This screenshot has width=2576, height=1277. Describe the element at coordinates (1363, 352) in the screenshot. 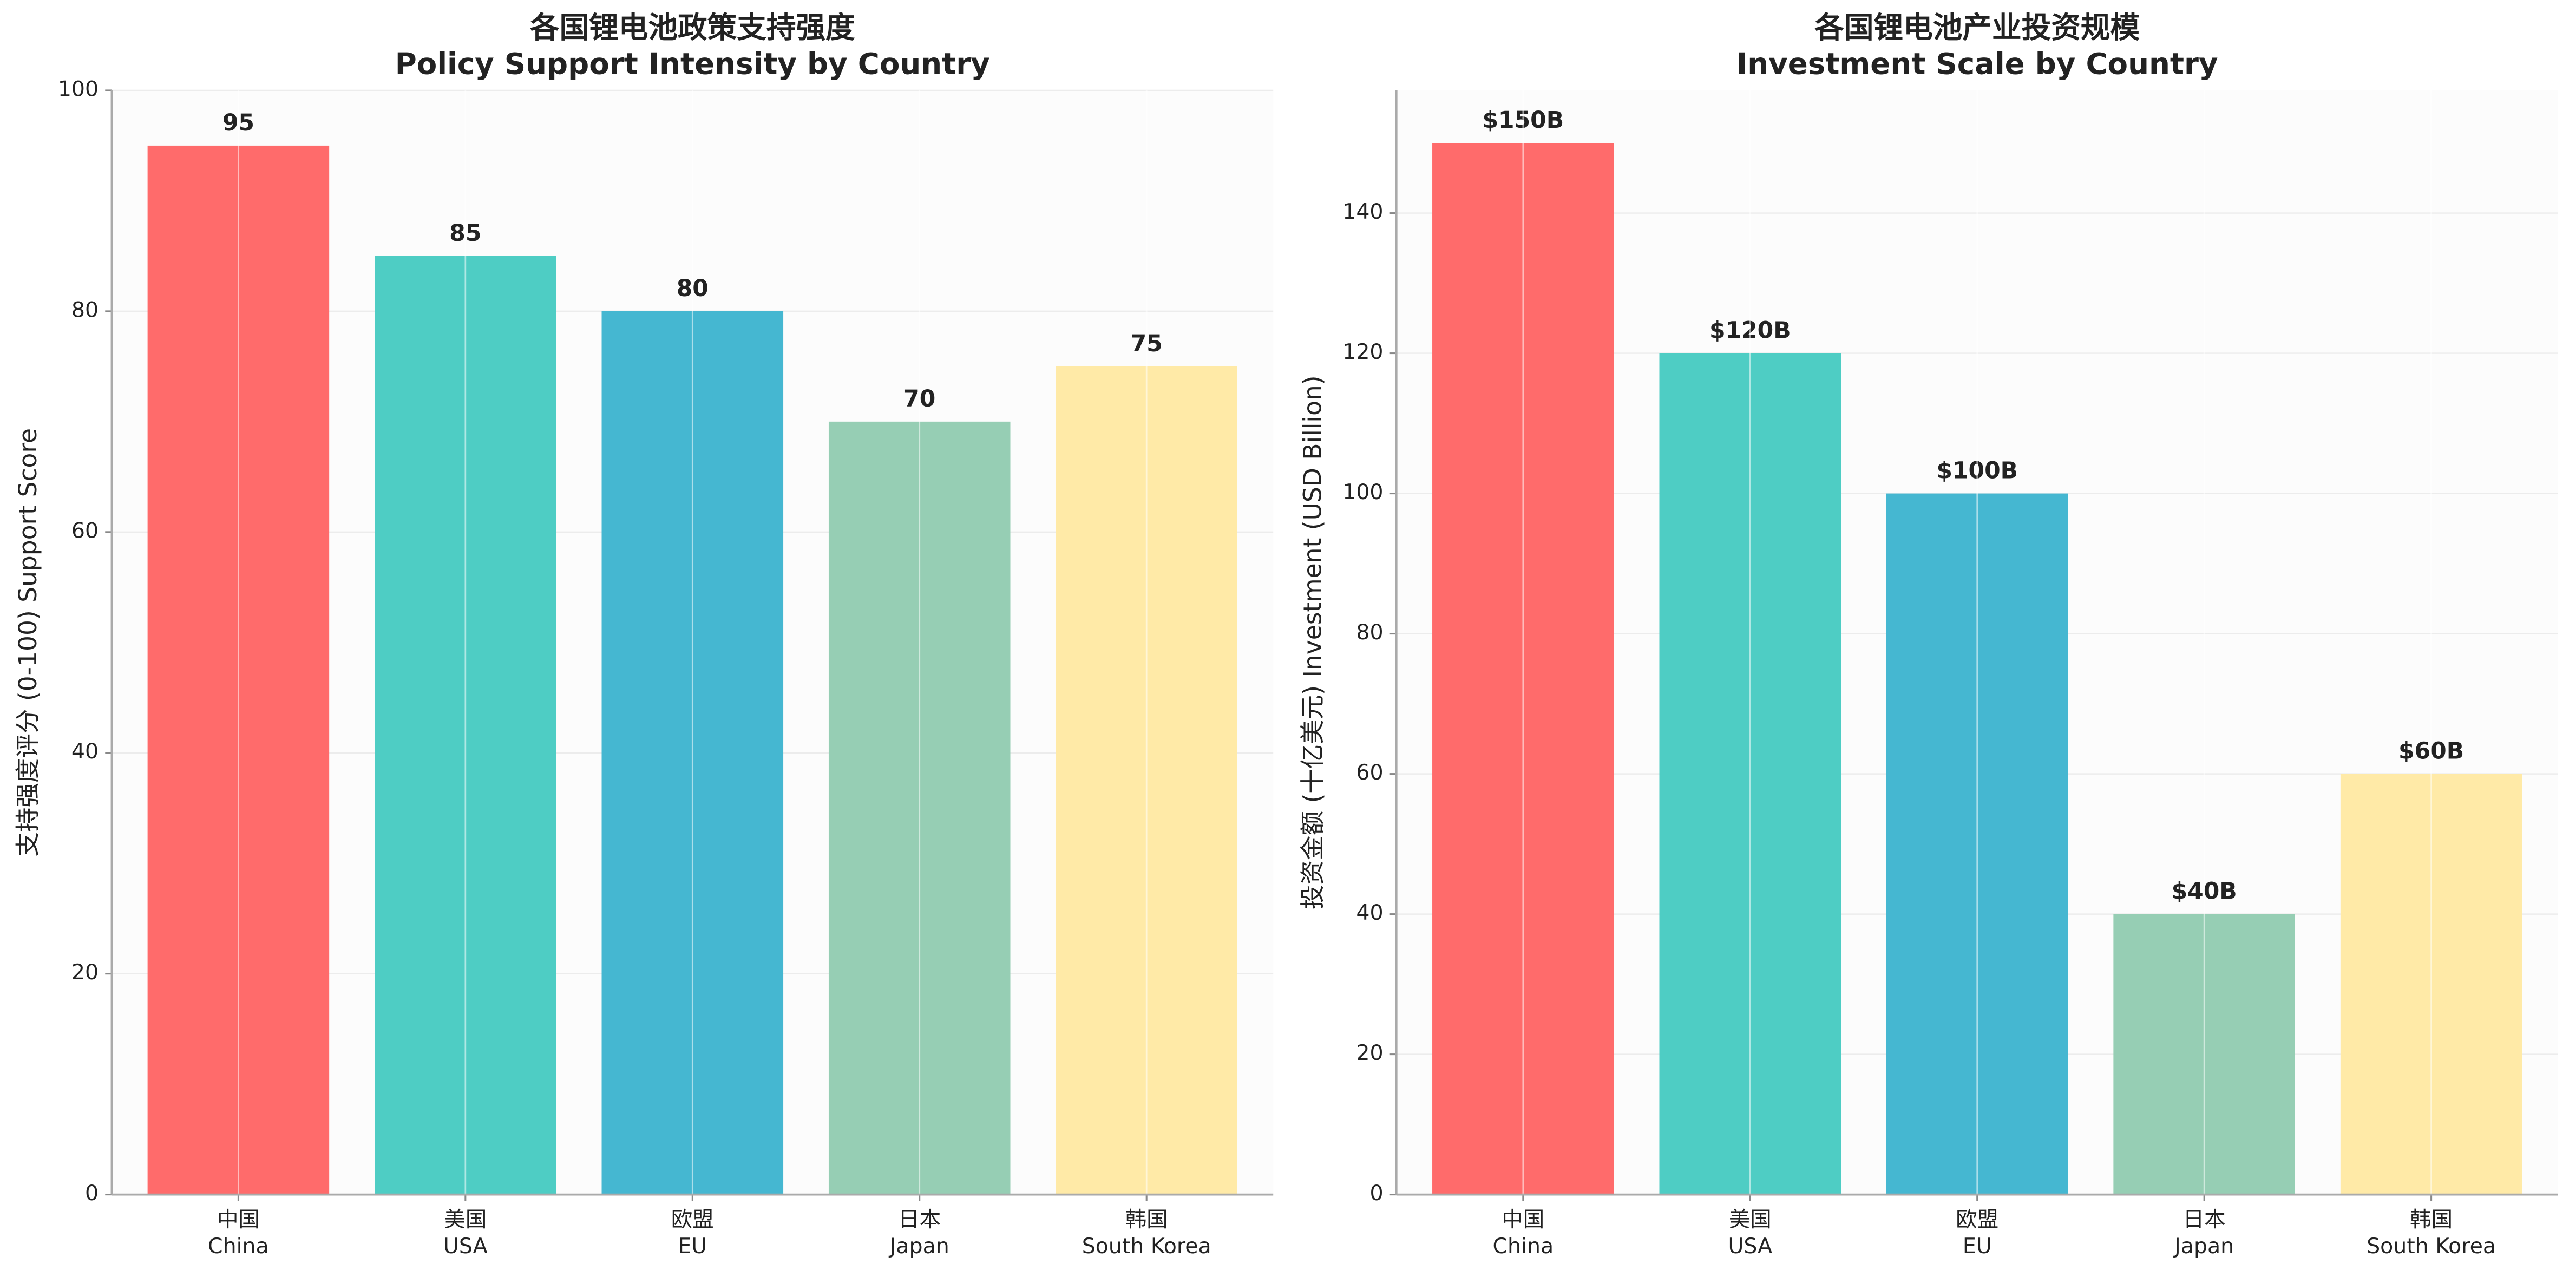

I see `y-tick-label: 120` at that location.